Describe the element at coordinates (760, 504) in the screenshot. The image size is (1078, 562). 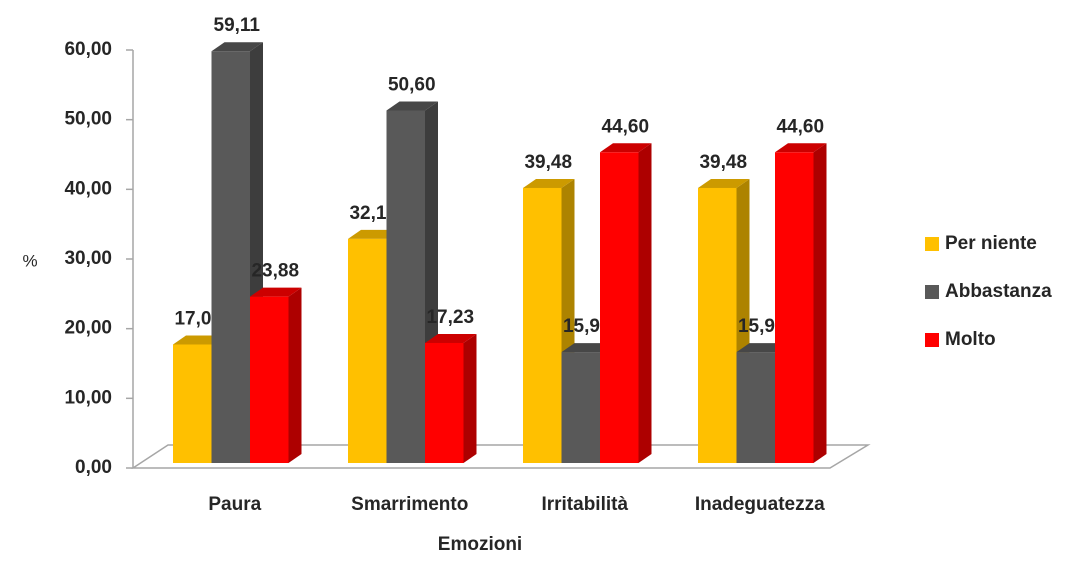
I see `x-tick-label: Inadeguatezza` at that location.